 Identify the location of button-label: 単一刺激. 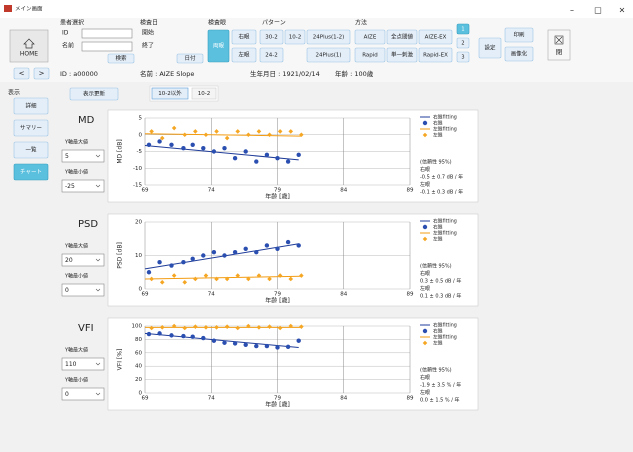
(402, 55).